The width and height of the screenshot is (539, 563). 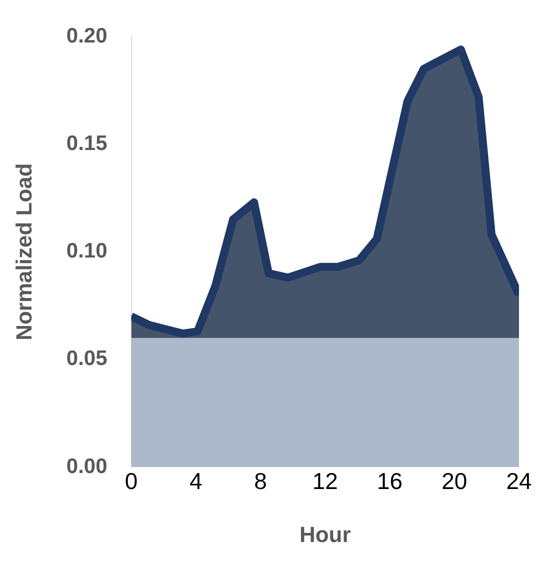 I want to click on x-tick-label: 24, so click(x=519, y=481).